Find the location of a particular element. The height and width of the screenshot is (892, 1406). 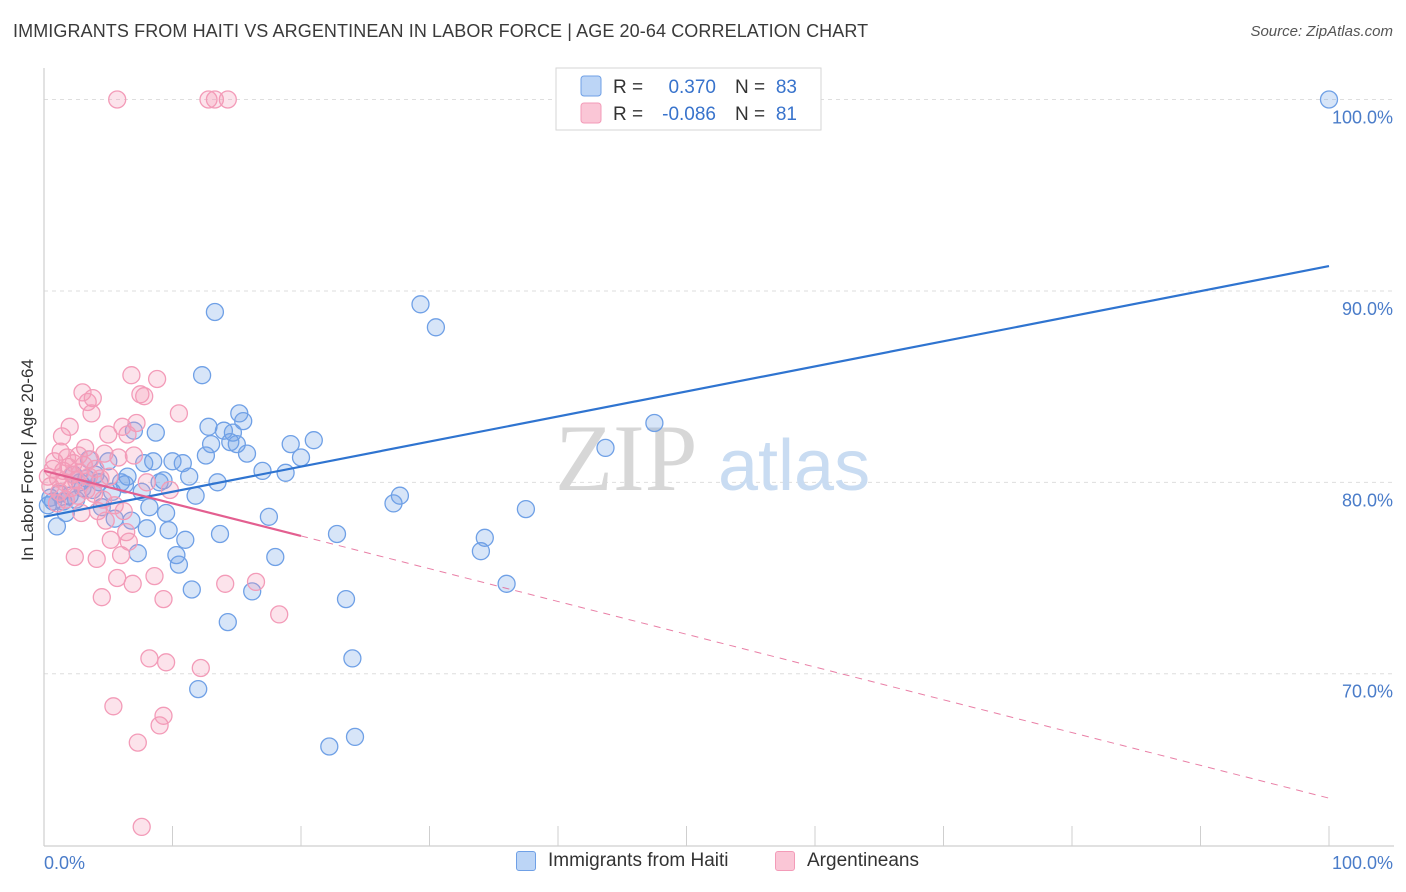

legend-item-haiti: Immigrants from Haiti is located at coordinates (622, 861).